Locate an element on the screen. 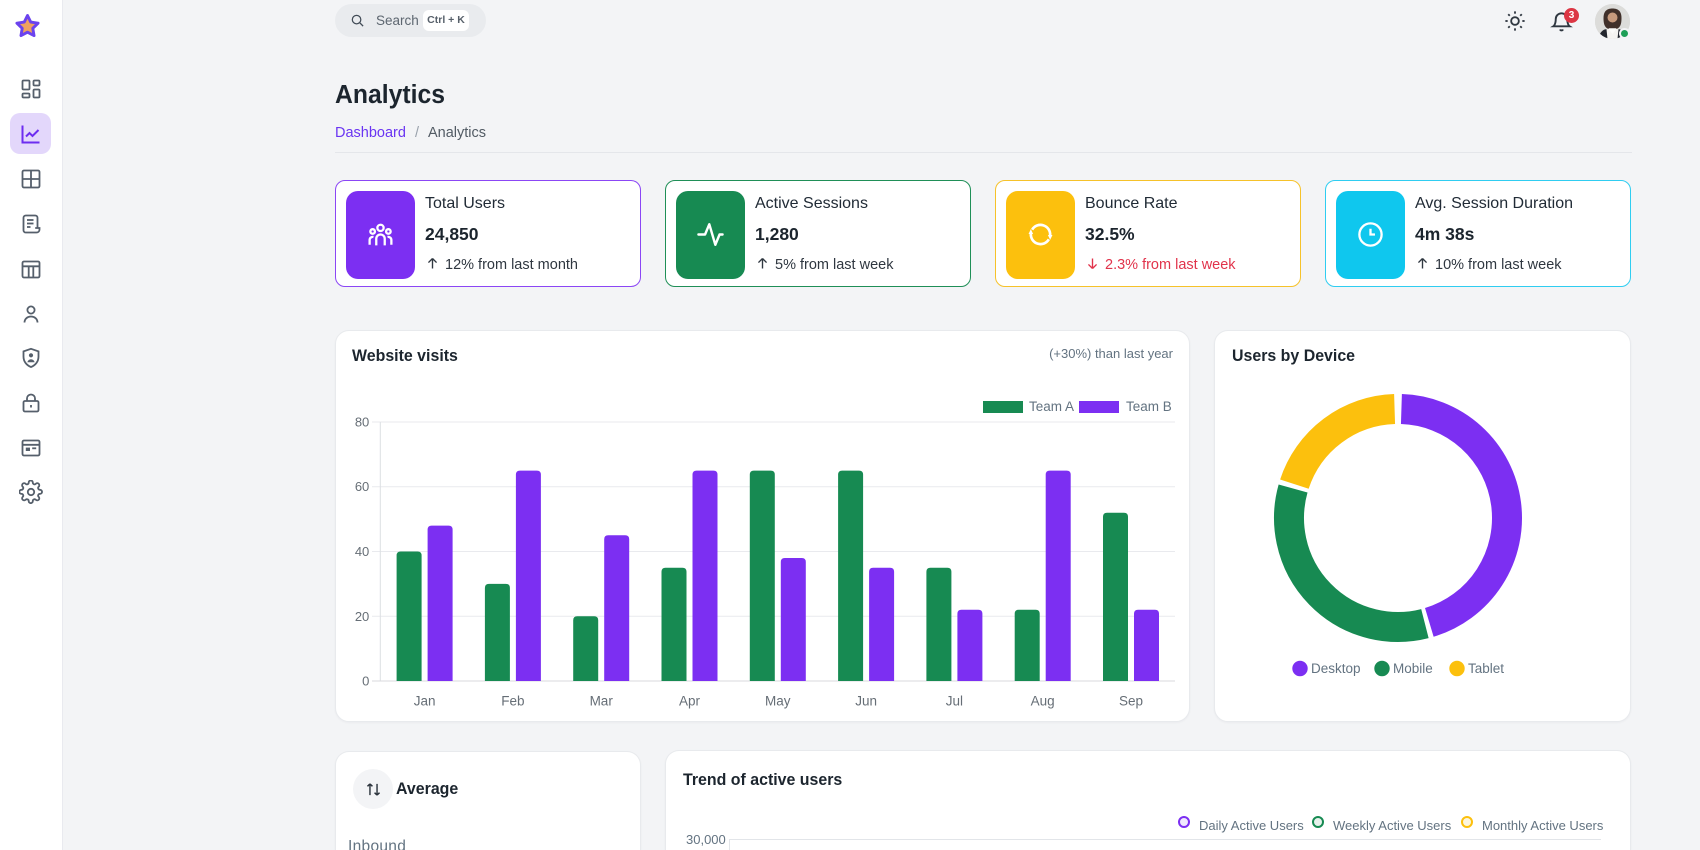  svg-text: Tablet is located at coordinates (1486, 668).